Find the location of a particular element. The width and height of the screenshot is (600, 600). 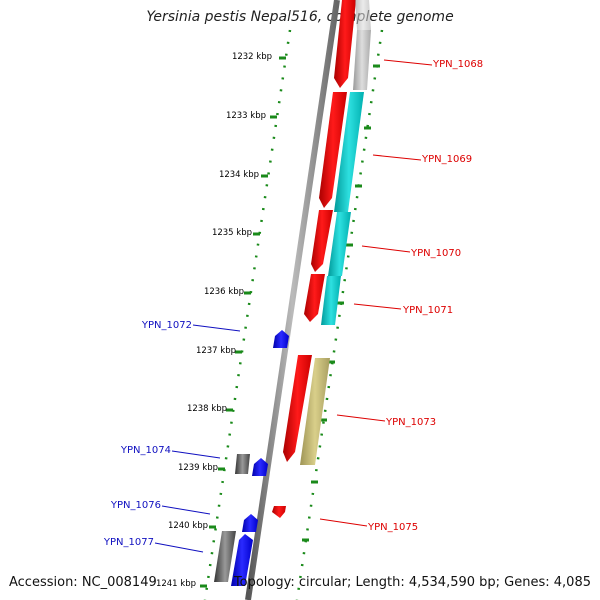

scale-rail-left is located at coordinates (247, 314).